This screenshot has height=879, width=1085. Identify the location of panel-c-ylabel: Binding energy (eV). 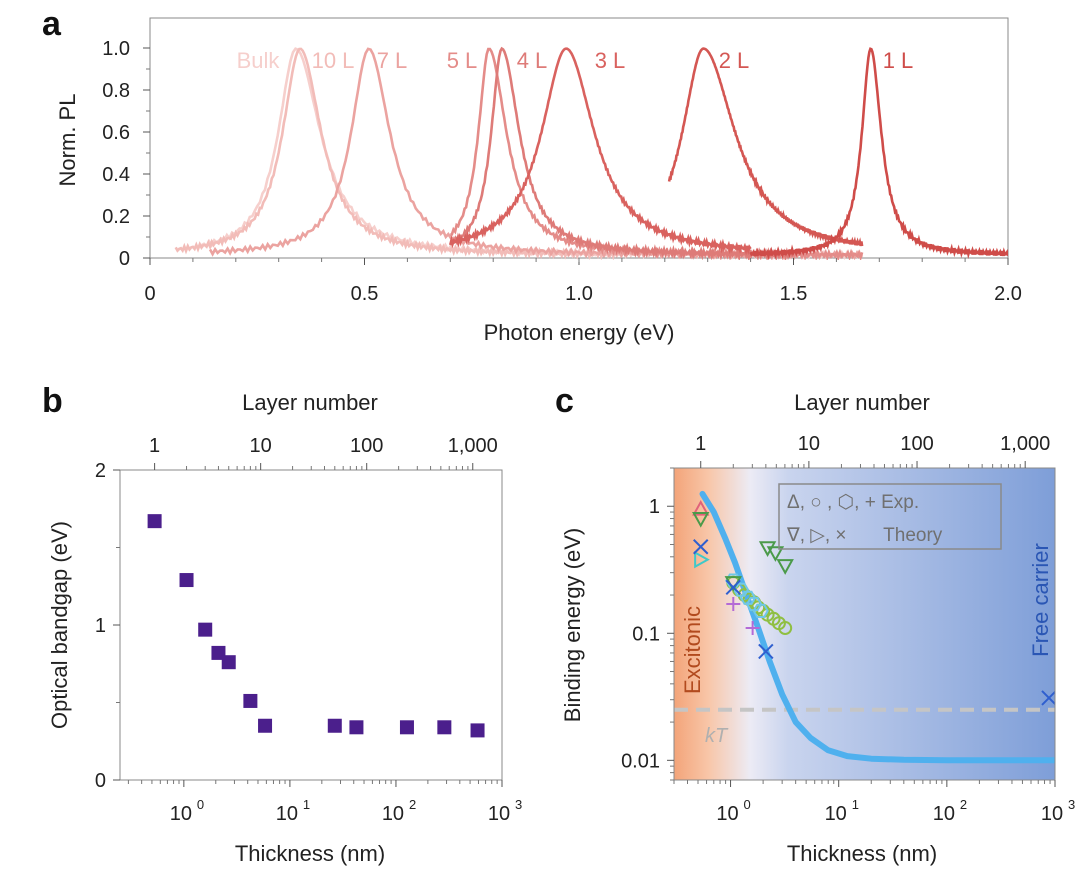
(572, 625).